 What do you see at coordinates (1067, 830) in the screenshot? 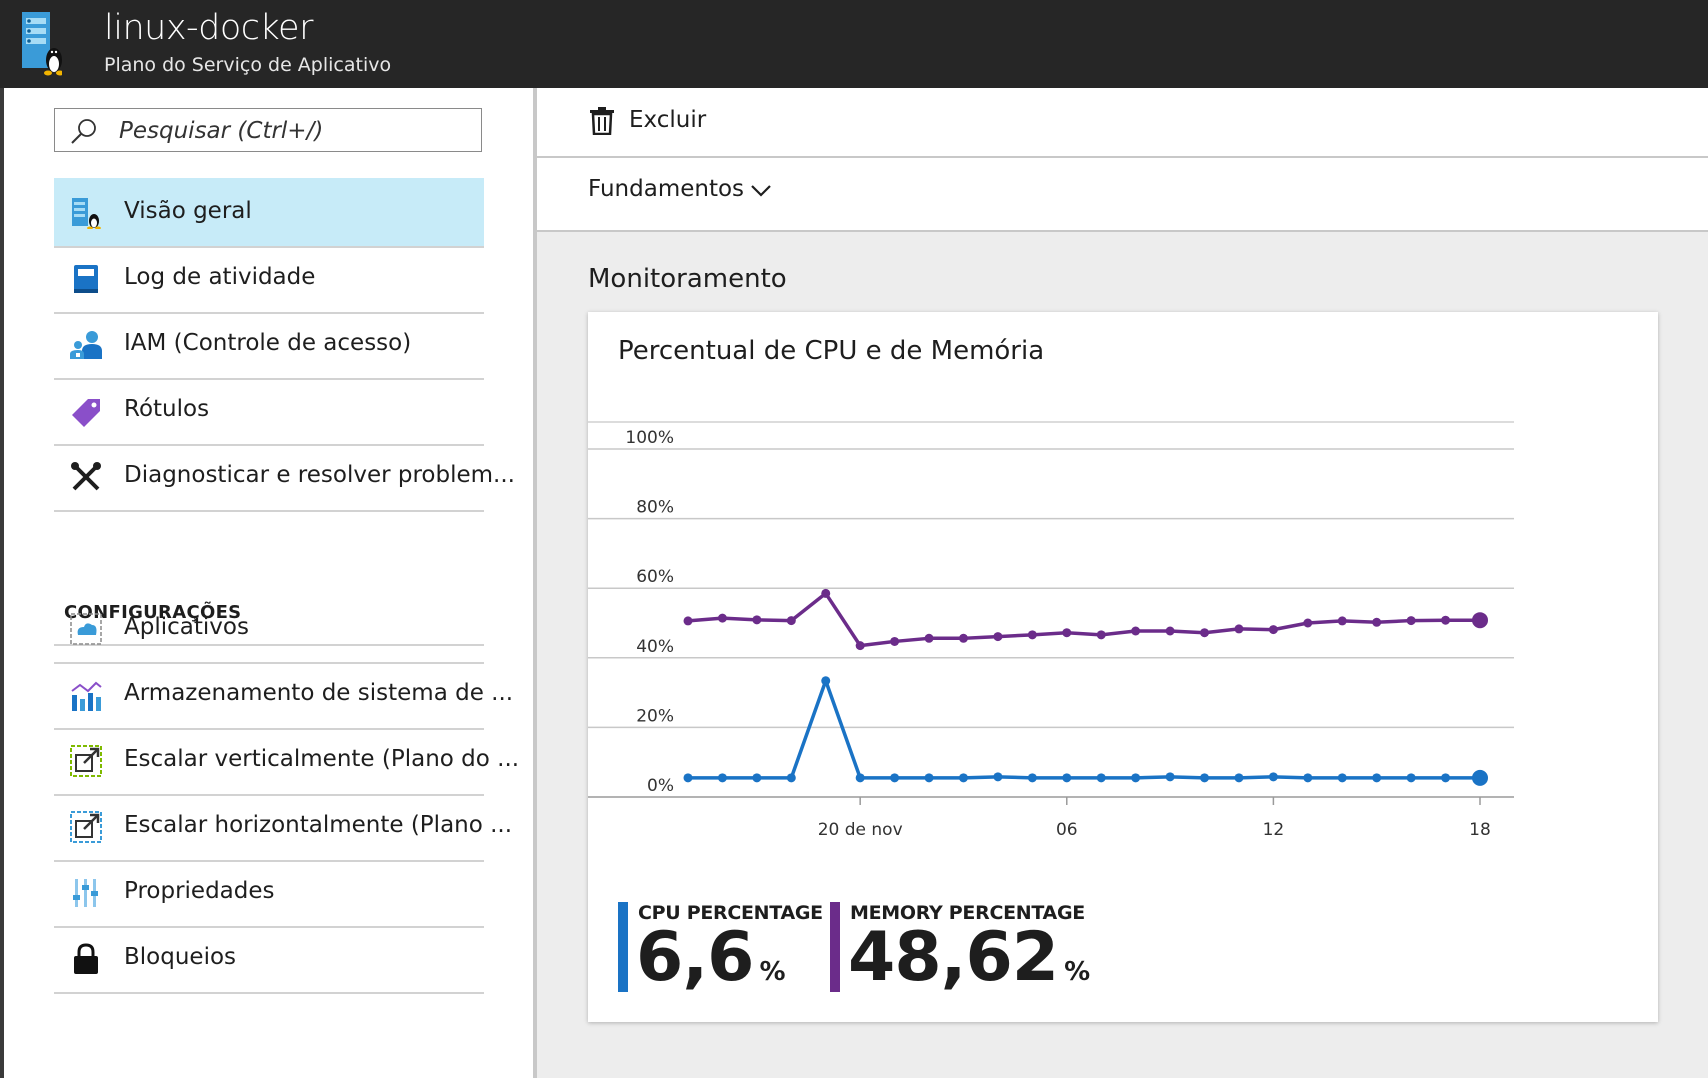
I see `x-tick-label: 06` at bounding box center [1067, 830].